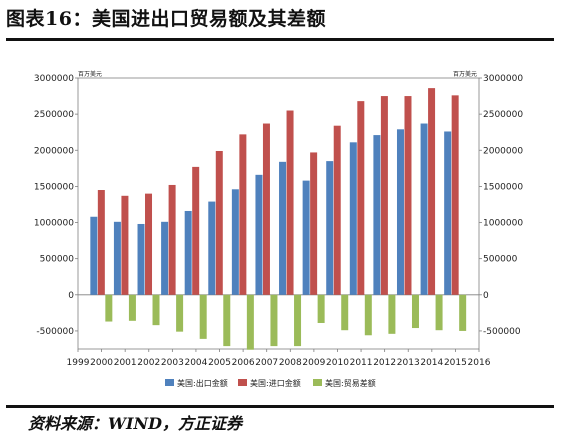  What do you see at coordinates (465, 74) in the screenshot?
I see `right-unit-label: 百万美元` at bounding box center [465, 74].